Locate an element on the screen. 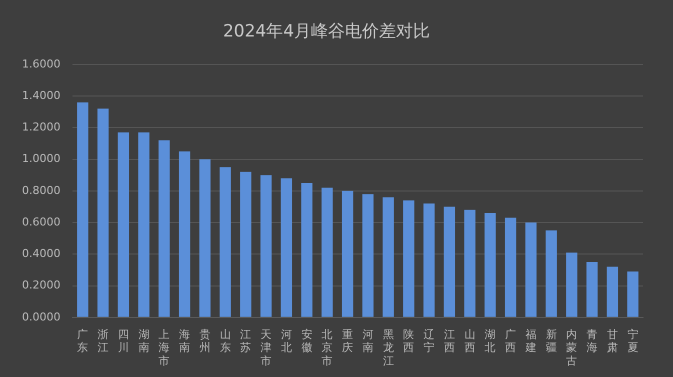 Image resolution: width=673 pixels, height=377 pixels. y-tick-label: 1.0000 is located at coordinates (41, 159).